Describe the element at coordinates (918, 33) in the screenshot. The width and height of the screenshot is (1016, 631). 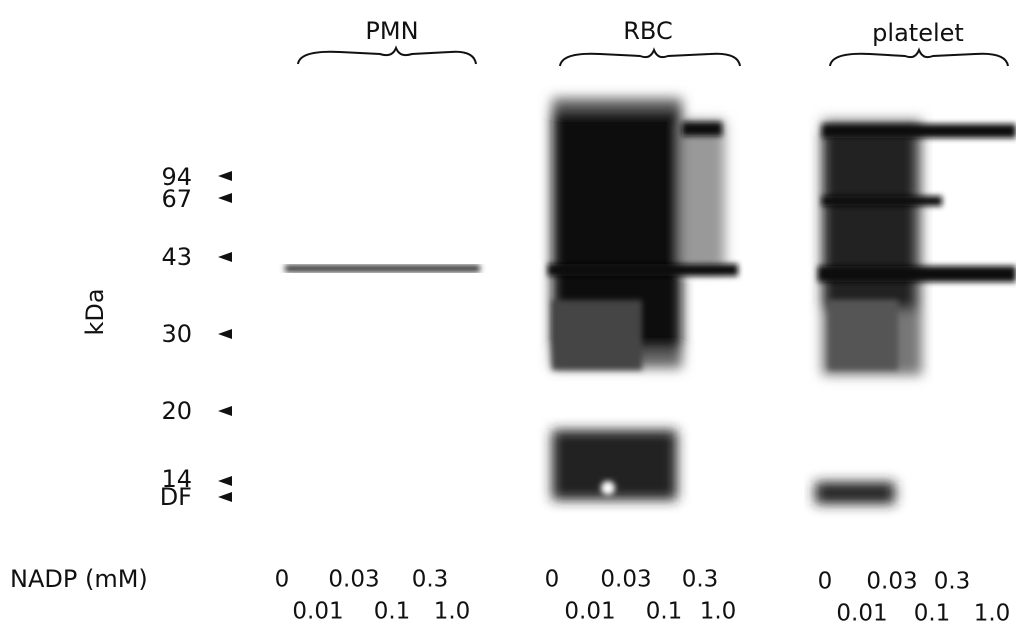
I see `group-label: platelet` at that location.